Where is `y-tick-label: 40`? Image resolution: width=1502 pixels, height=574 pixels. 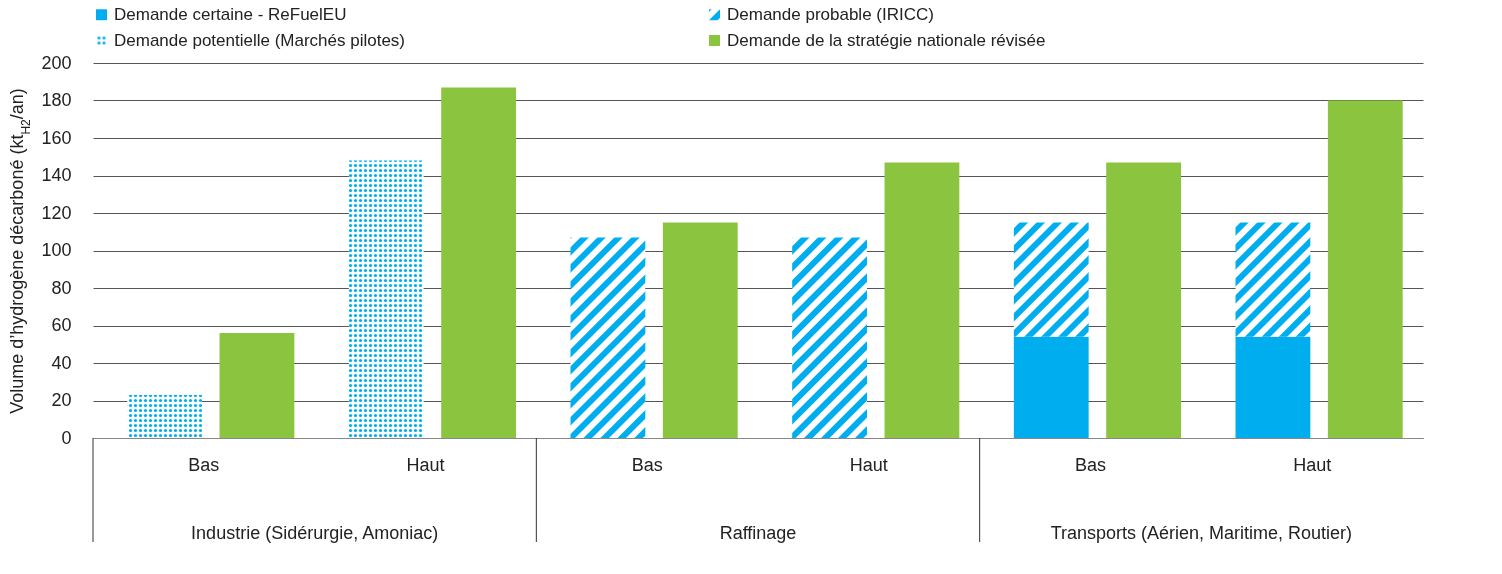 y-tick-label: 40 is located at coordinates (61, 362).